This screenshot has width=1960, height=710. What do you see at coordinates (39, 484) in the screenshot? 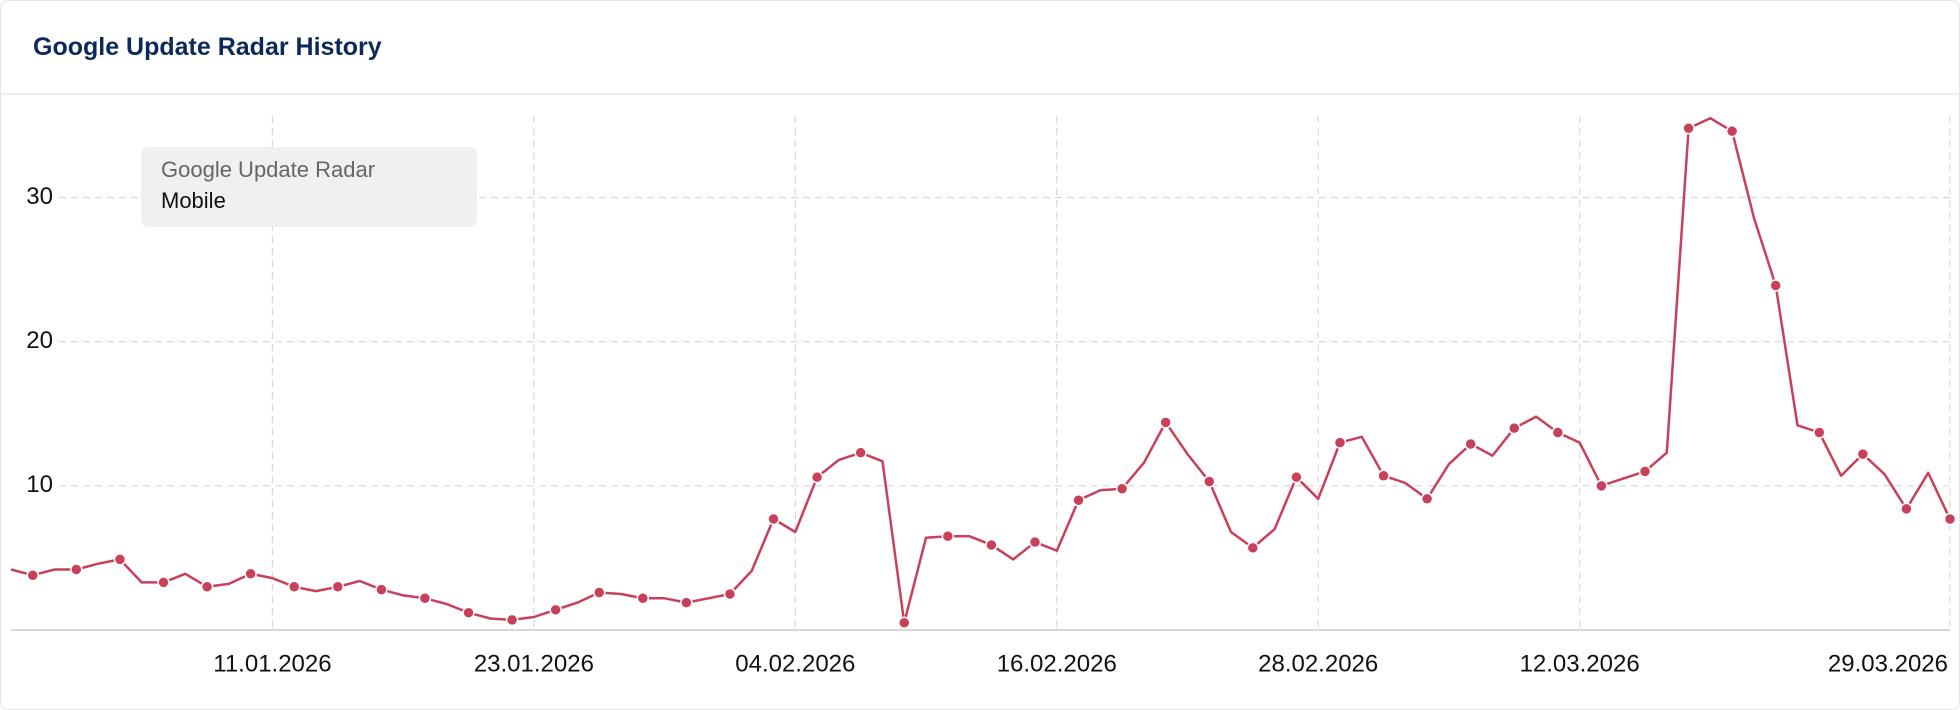
I see `y-tick-label: 10` at bounding box center [39, 484].